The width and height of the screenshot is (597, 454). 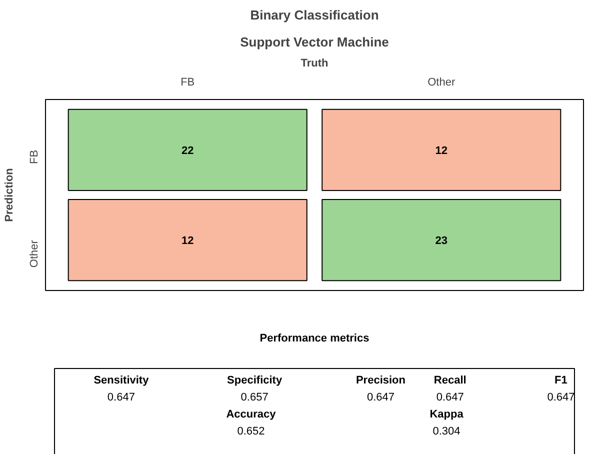 I want to click on category-label: F1, so click(x=561, y=380).